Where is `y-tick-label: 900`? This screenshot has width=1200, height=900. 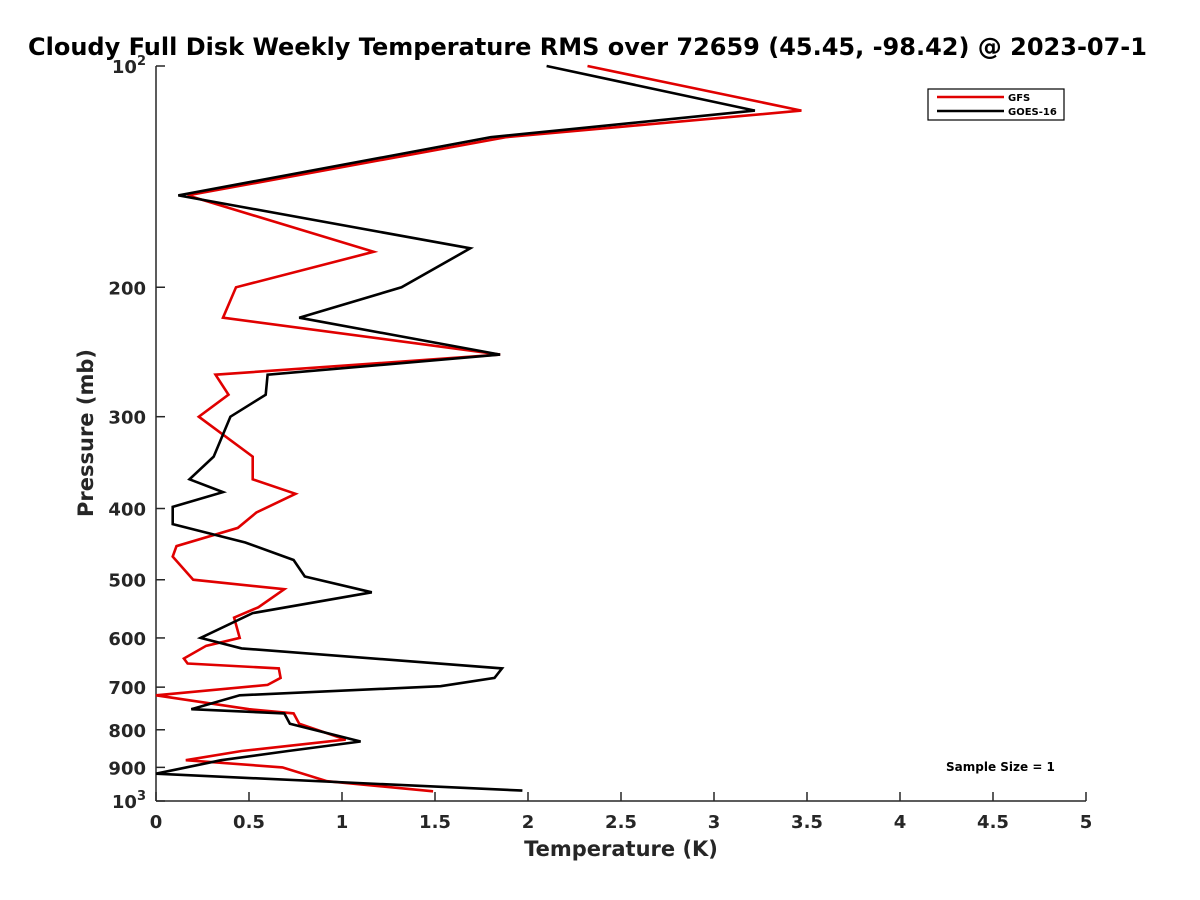
y-tick-label: 900 is located at coordinates (127, 768).